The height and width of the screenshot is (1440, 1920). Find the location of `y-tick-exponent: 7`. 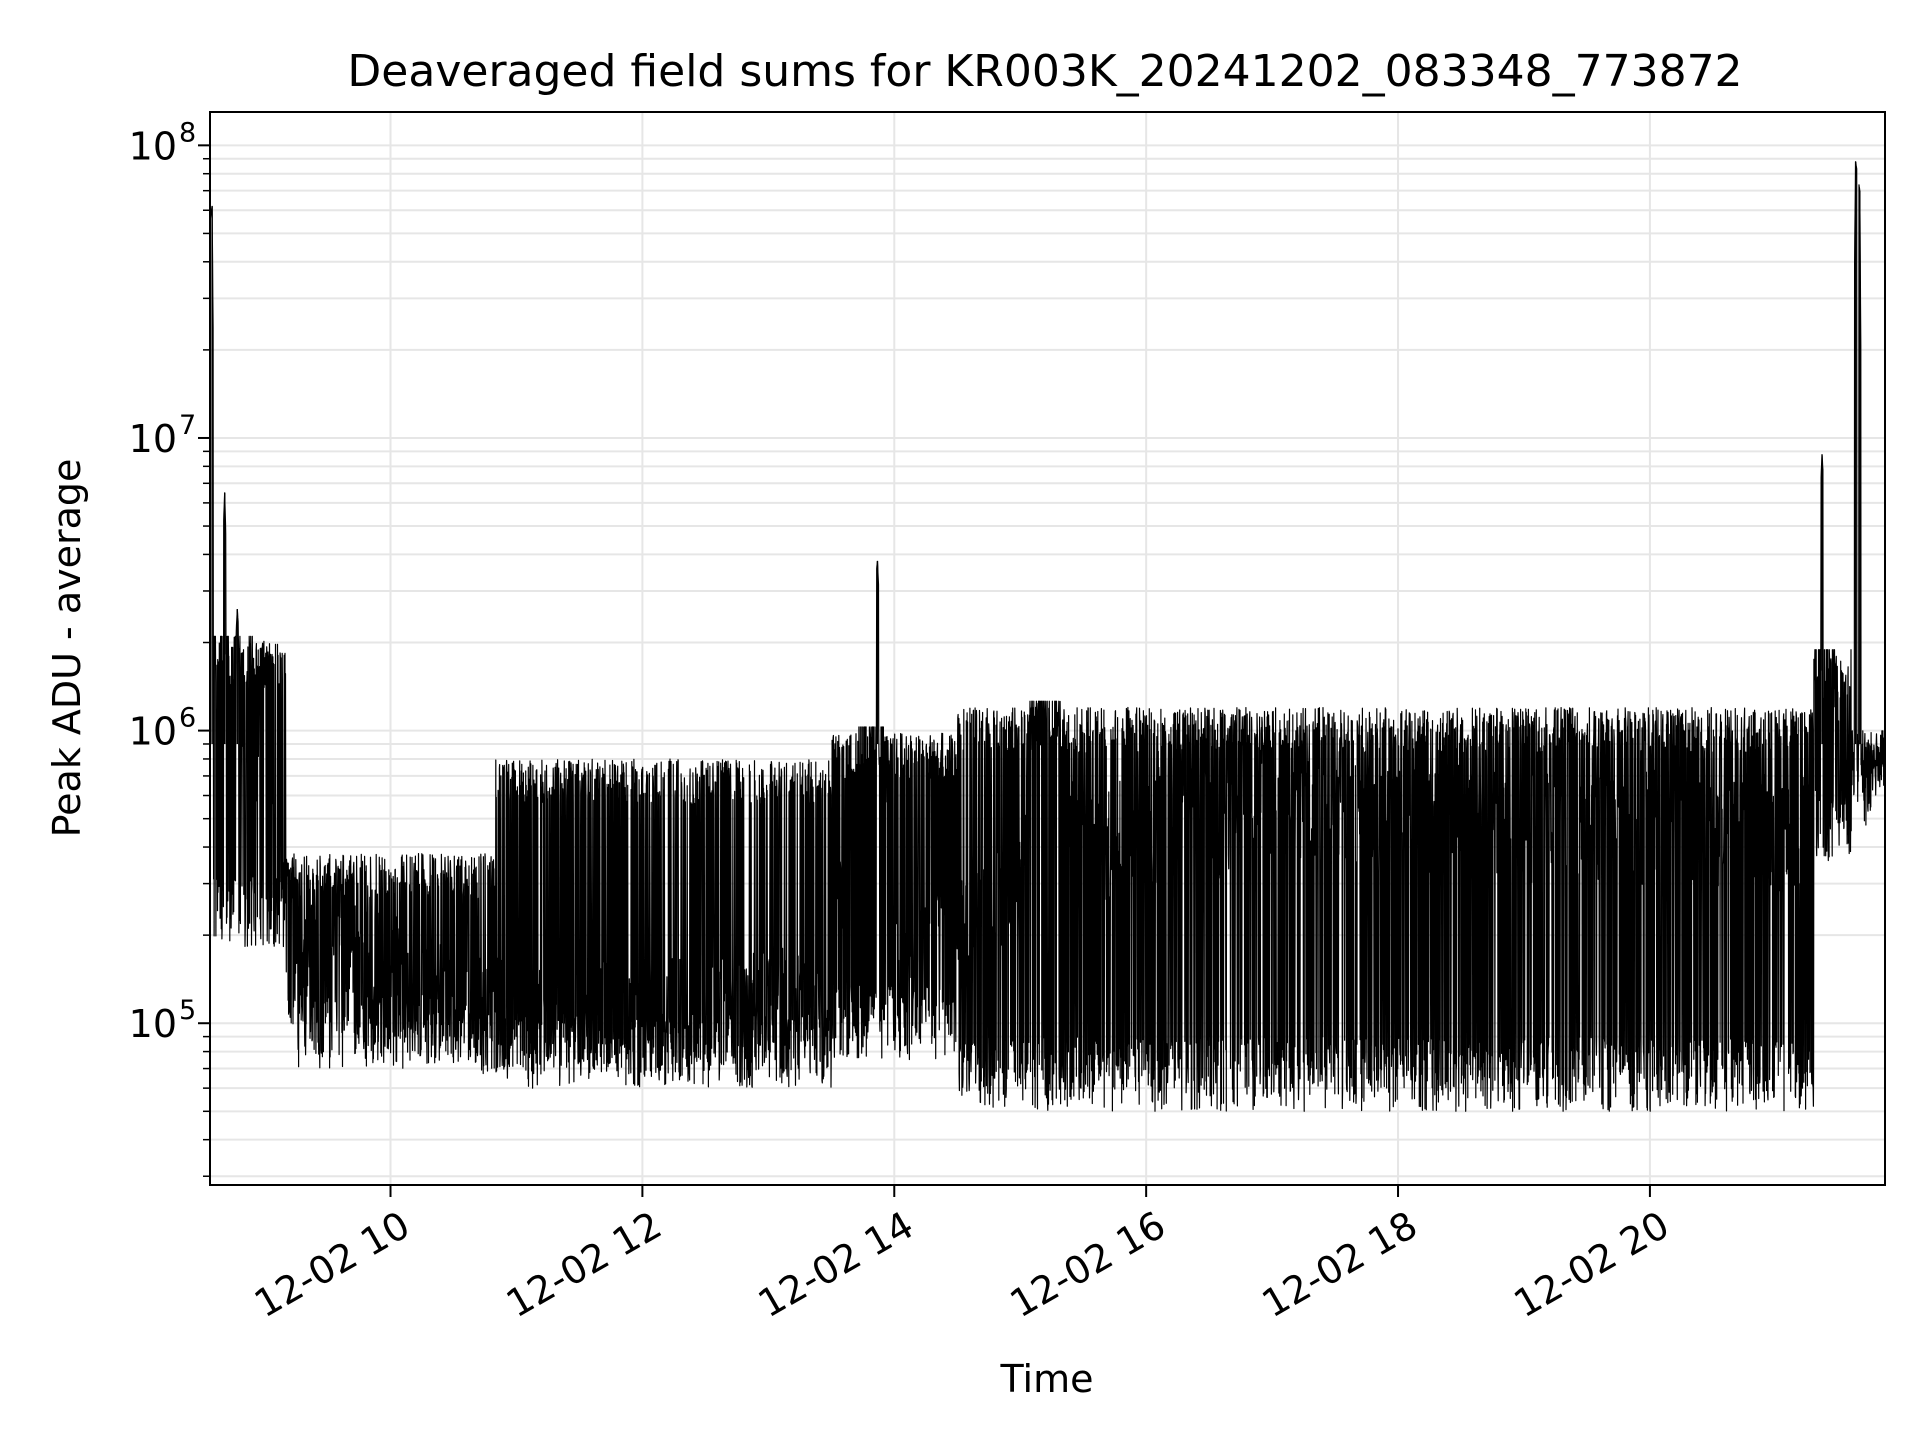

y-tick-exponent: 7 is located at coordinates (187, 425).